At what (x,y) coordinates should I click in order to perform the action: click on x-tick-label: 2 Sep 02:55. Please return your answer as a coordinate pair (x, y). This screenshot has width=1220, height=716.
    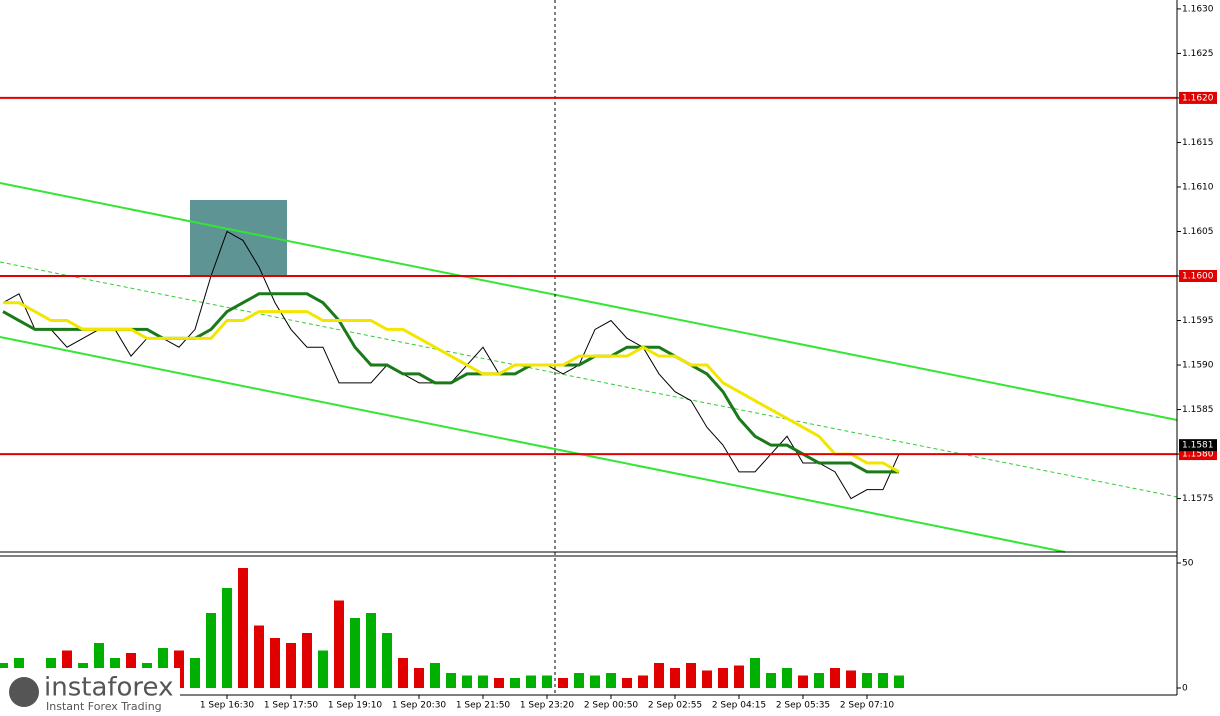
    Looking at the image, I should click on (675, 706).